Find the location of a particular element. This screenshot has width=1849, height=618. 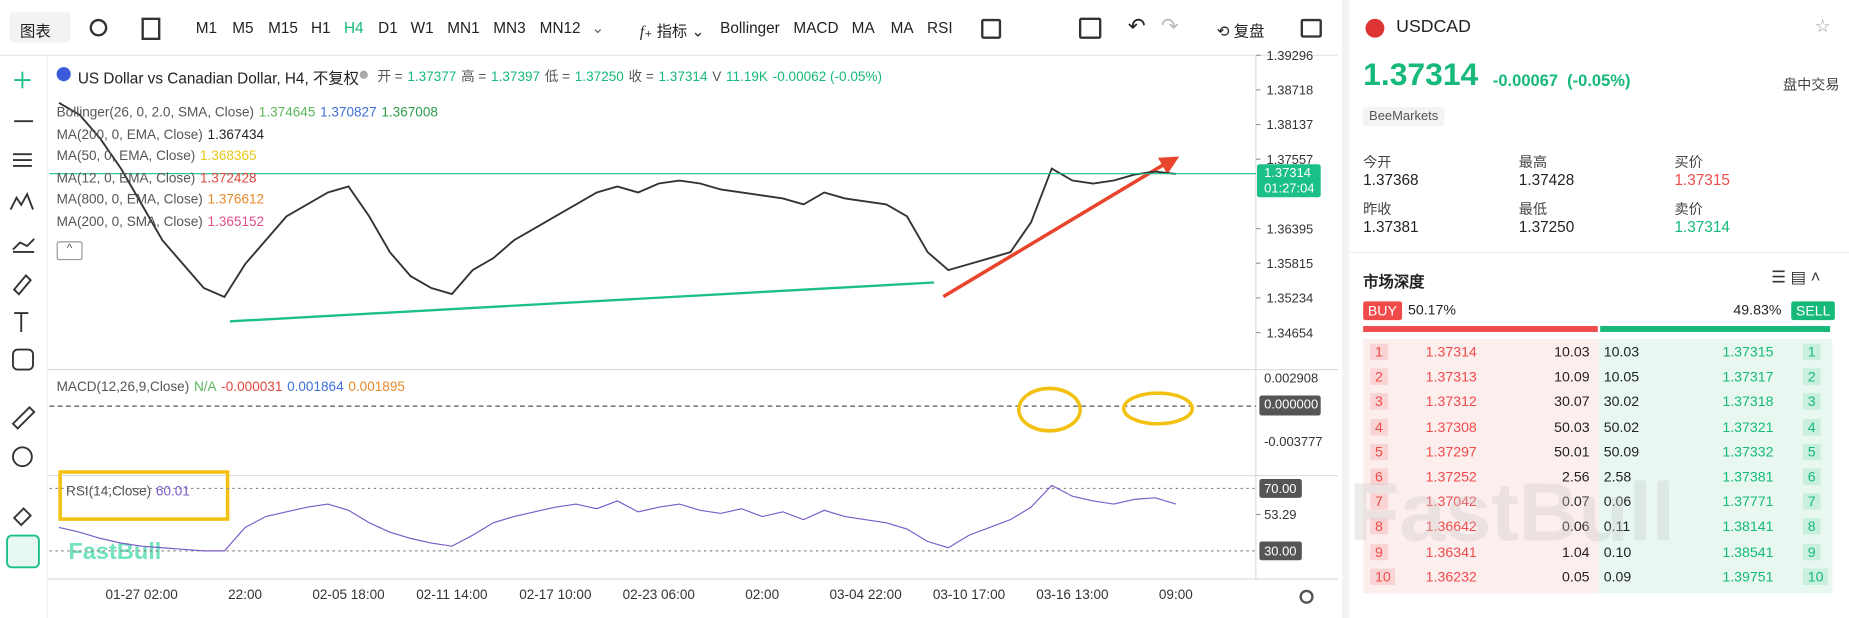

indicators-button: f₊ 指标 ⌄ is located at coordinates (672, 31).